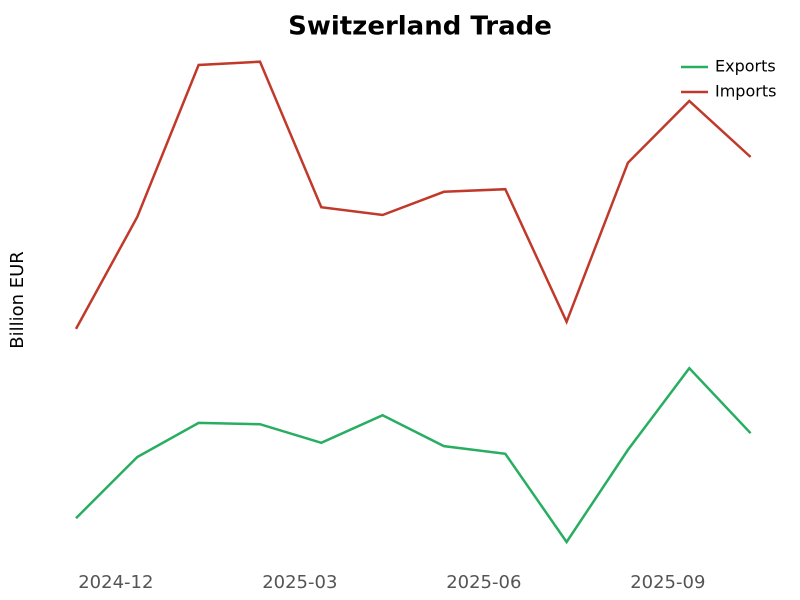  I want to click on chart-title: Switzerland Trade, so click(420, 27).